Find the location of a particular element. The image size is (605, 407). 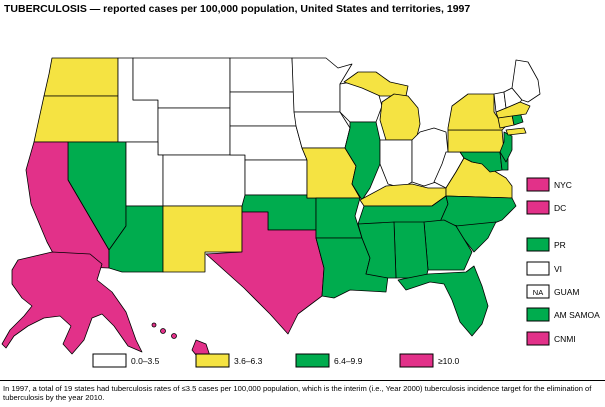

rate-label-1: 3.6–6.3 is located at coordinates (248, 361).